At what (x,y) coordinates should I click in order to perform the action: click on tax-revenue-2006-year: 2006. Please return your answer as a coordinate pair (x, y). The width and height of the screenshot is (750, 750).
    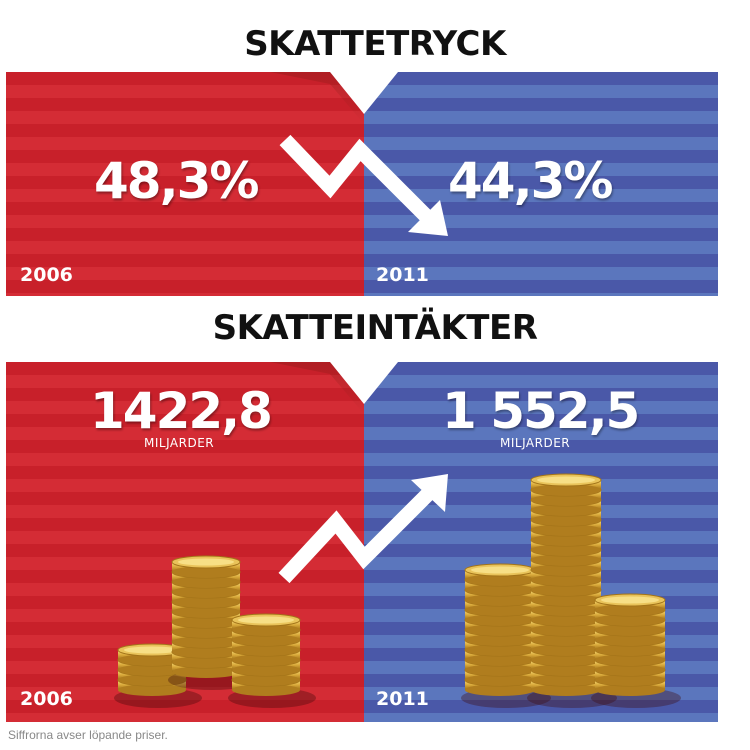
    Looking at the image, I should click on (46, 699).